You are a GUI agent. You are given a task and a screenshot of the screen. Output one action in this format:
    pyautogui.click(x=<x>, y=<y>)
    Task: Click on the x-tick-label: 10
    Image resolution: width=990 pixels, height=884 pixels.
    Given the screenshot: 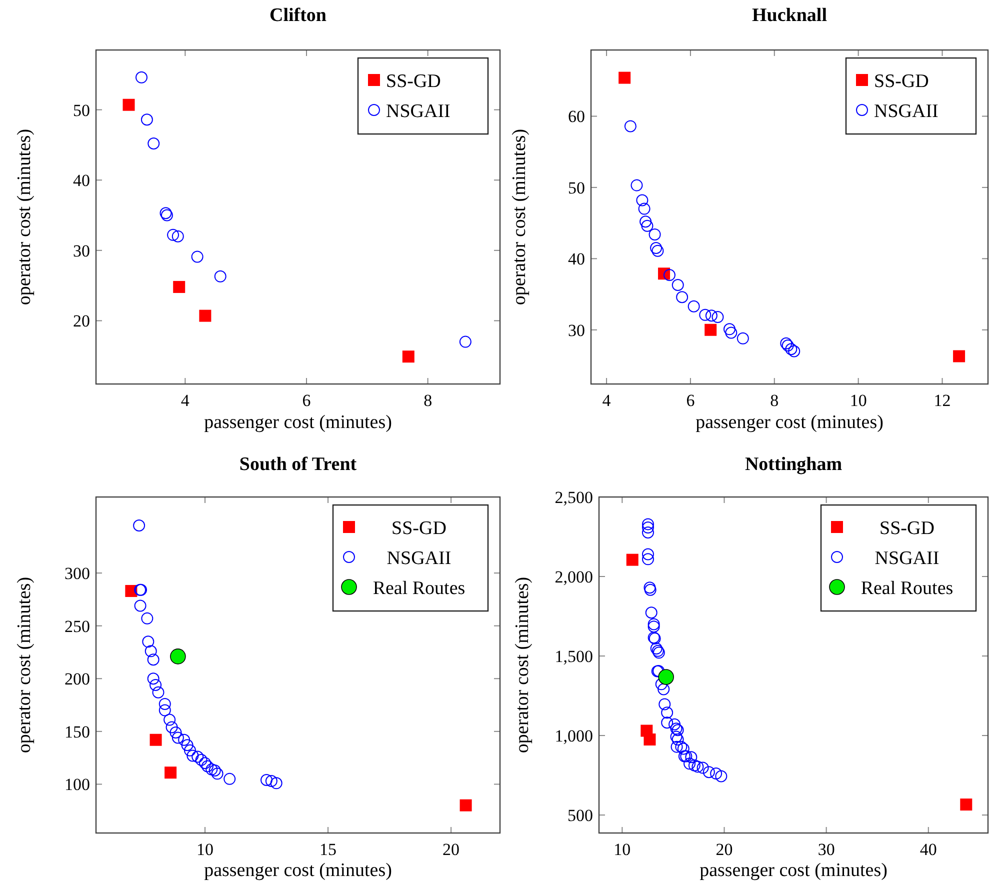 What is the action you would take?
    pyautogui.click(x=622, y=849)
    